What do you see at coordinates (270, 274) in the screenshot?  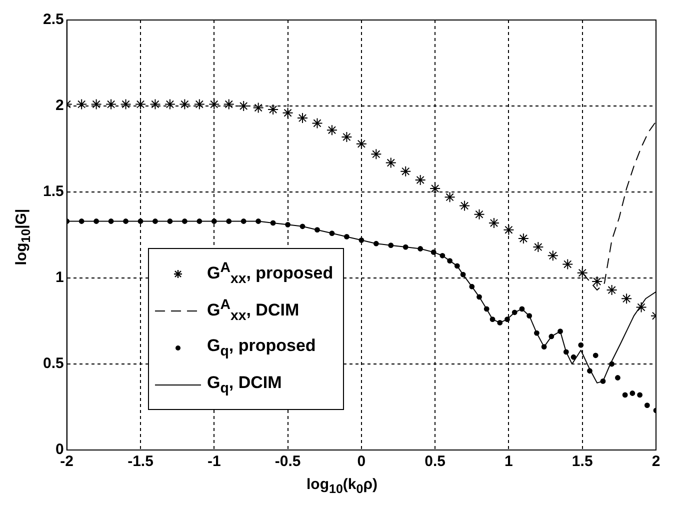 I see `legend-label: G$^{A}$$_{xx}$, proposed` at bounding box center [270, 274].